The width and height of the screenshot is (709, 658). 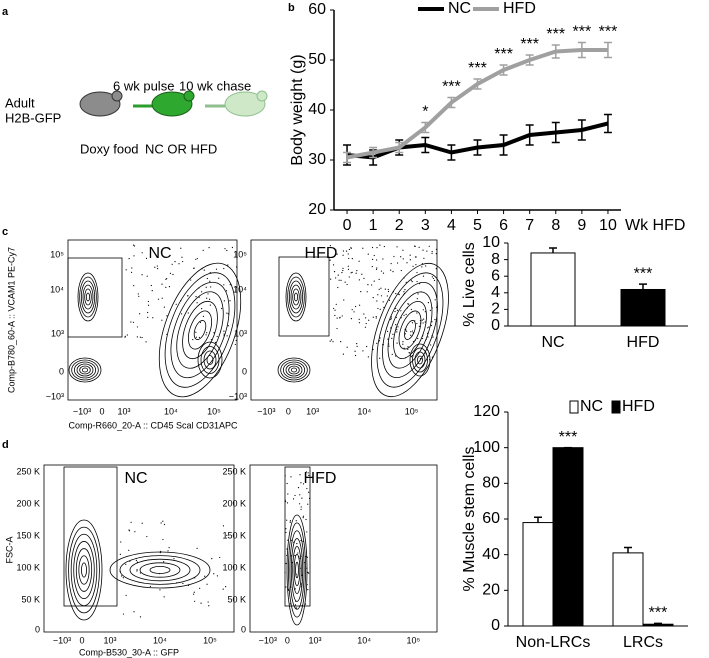 I want to click on y-tick-label: 200 K, so click(x=28, y=503).